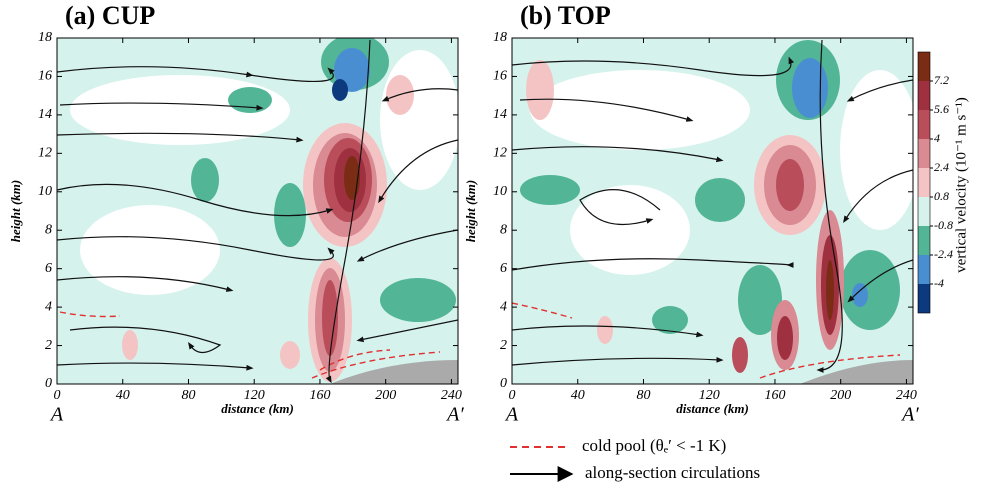  What do you see at coordinates (943, 225) in the screenshot?
I see `colorbar-tick-label: -0.8` at bounding box center [943, 225].